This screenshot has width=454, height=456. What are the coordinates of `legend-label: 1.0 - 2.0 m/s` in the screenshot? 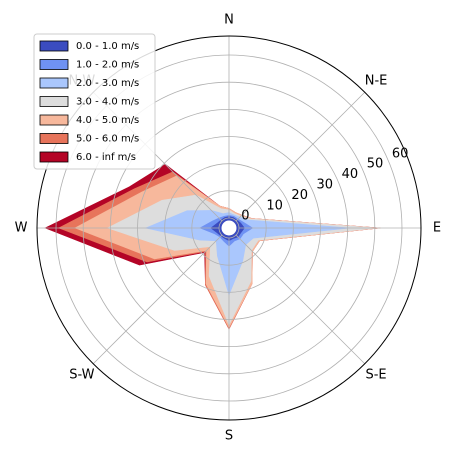 It's located at (107, 65).